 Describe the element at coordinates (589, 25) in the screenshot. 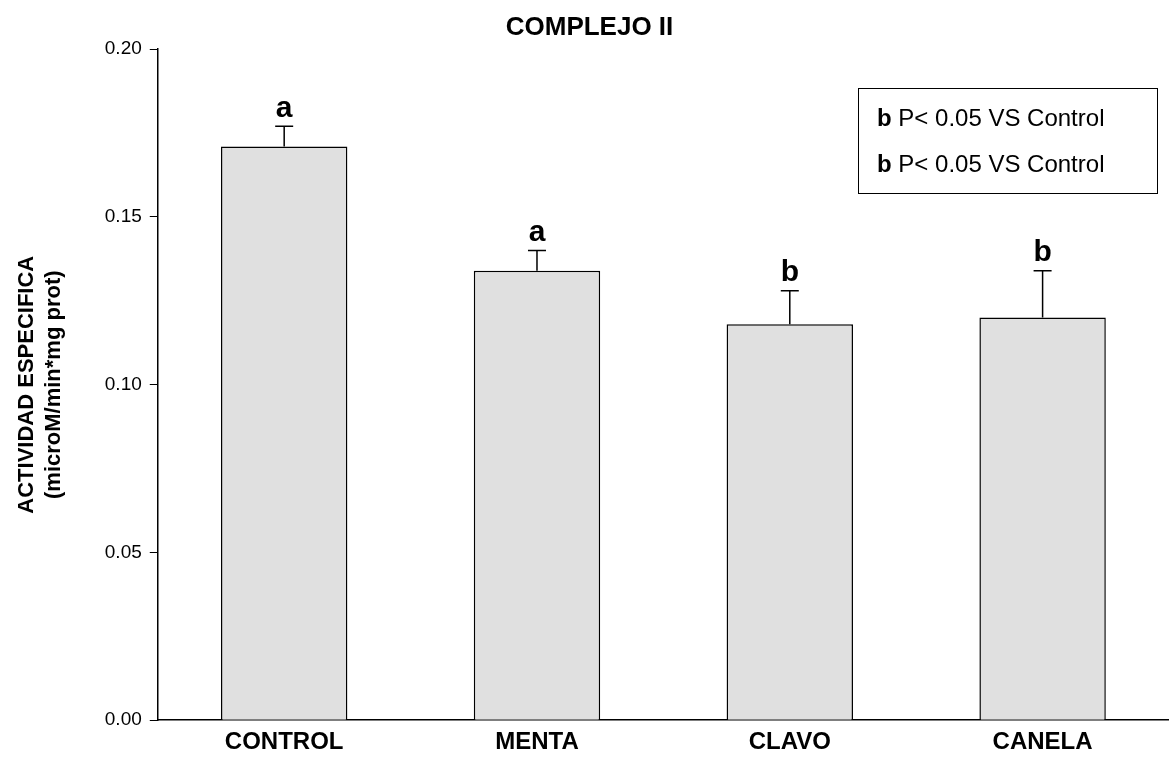

I see `chart-title: COMPLEJO II` at that location.